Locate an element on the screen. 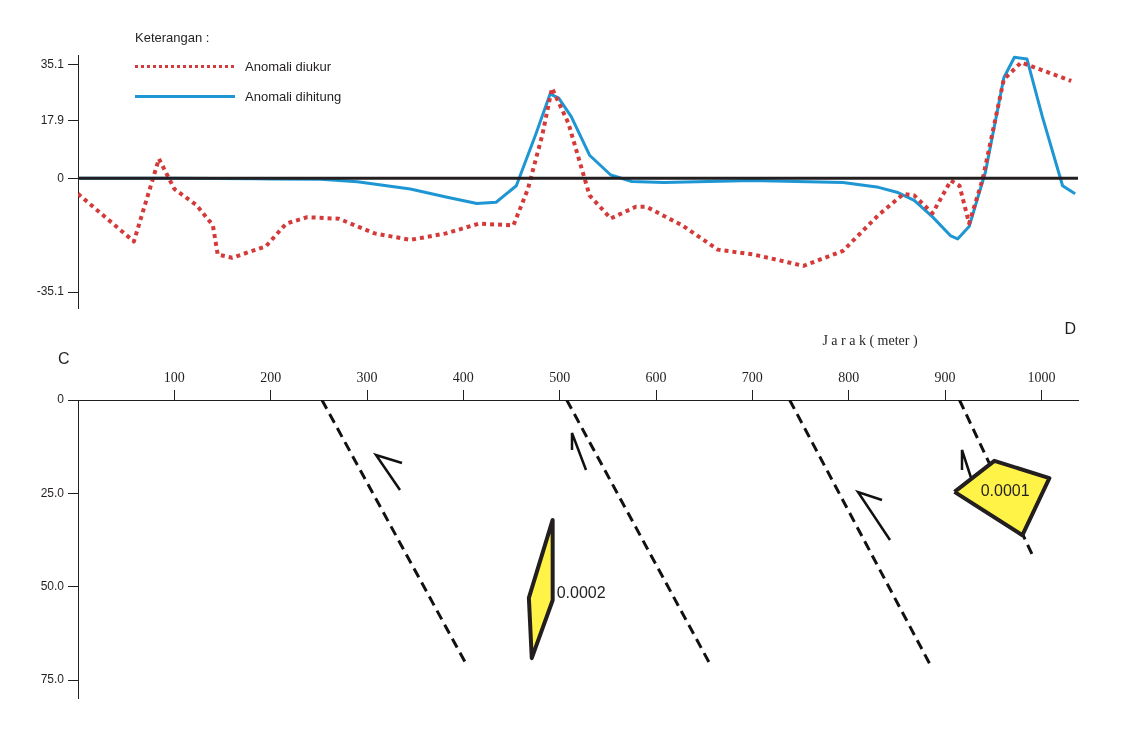  y-tick-label: 17.9 is located at coordinates (52, 119).